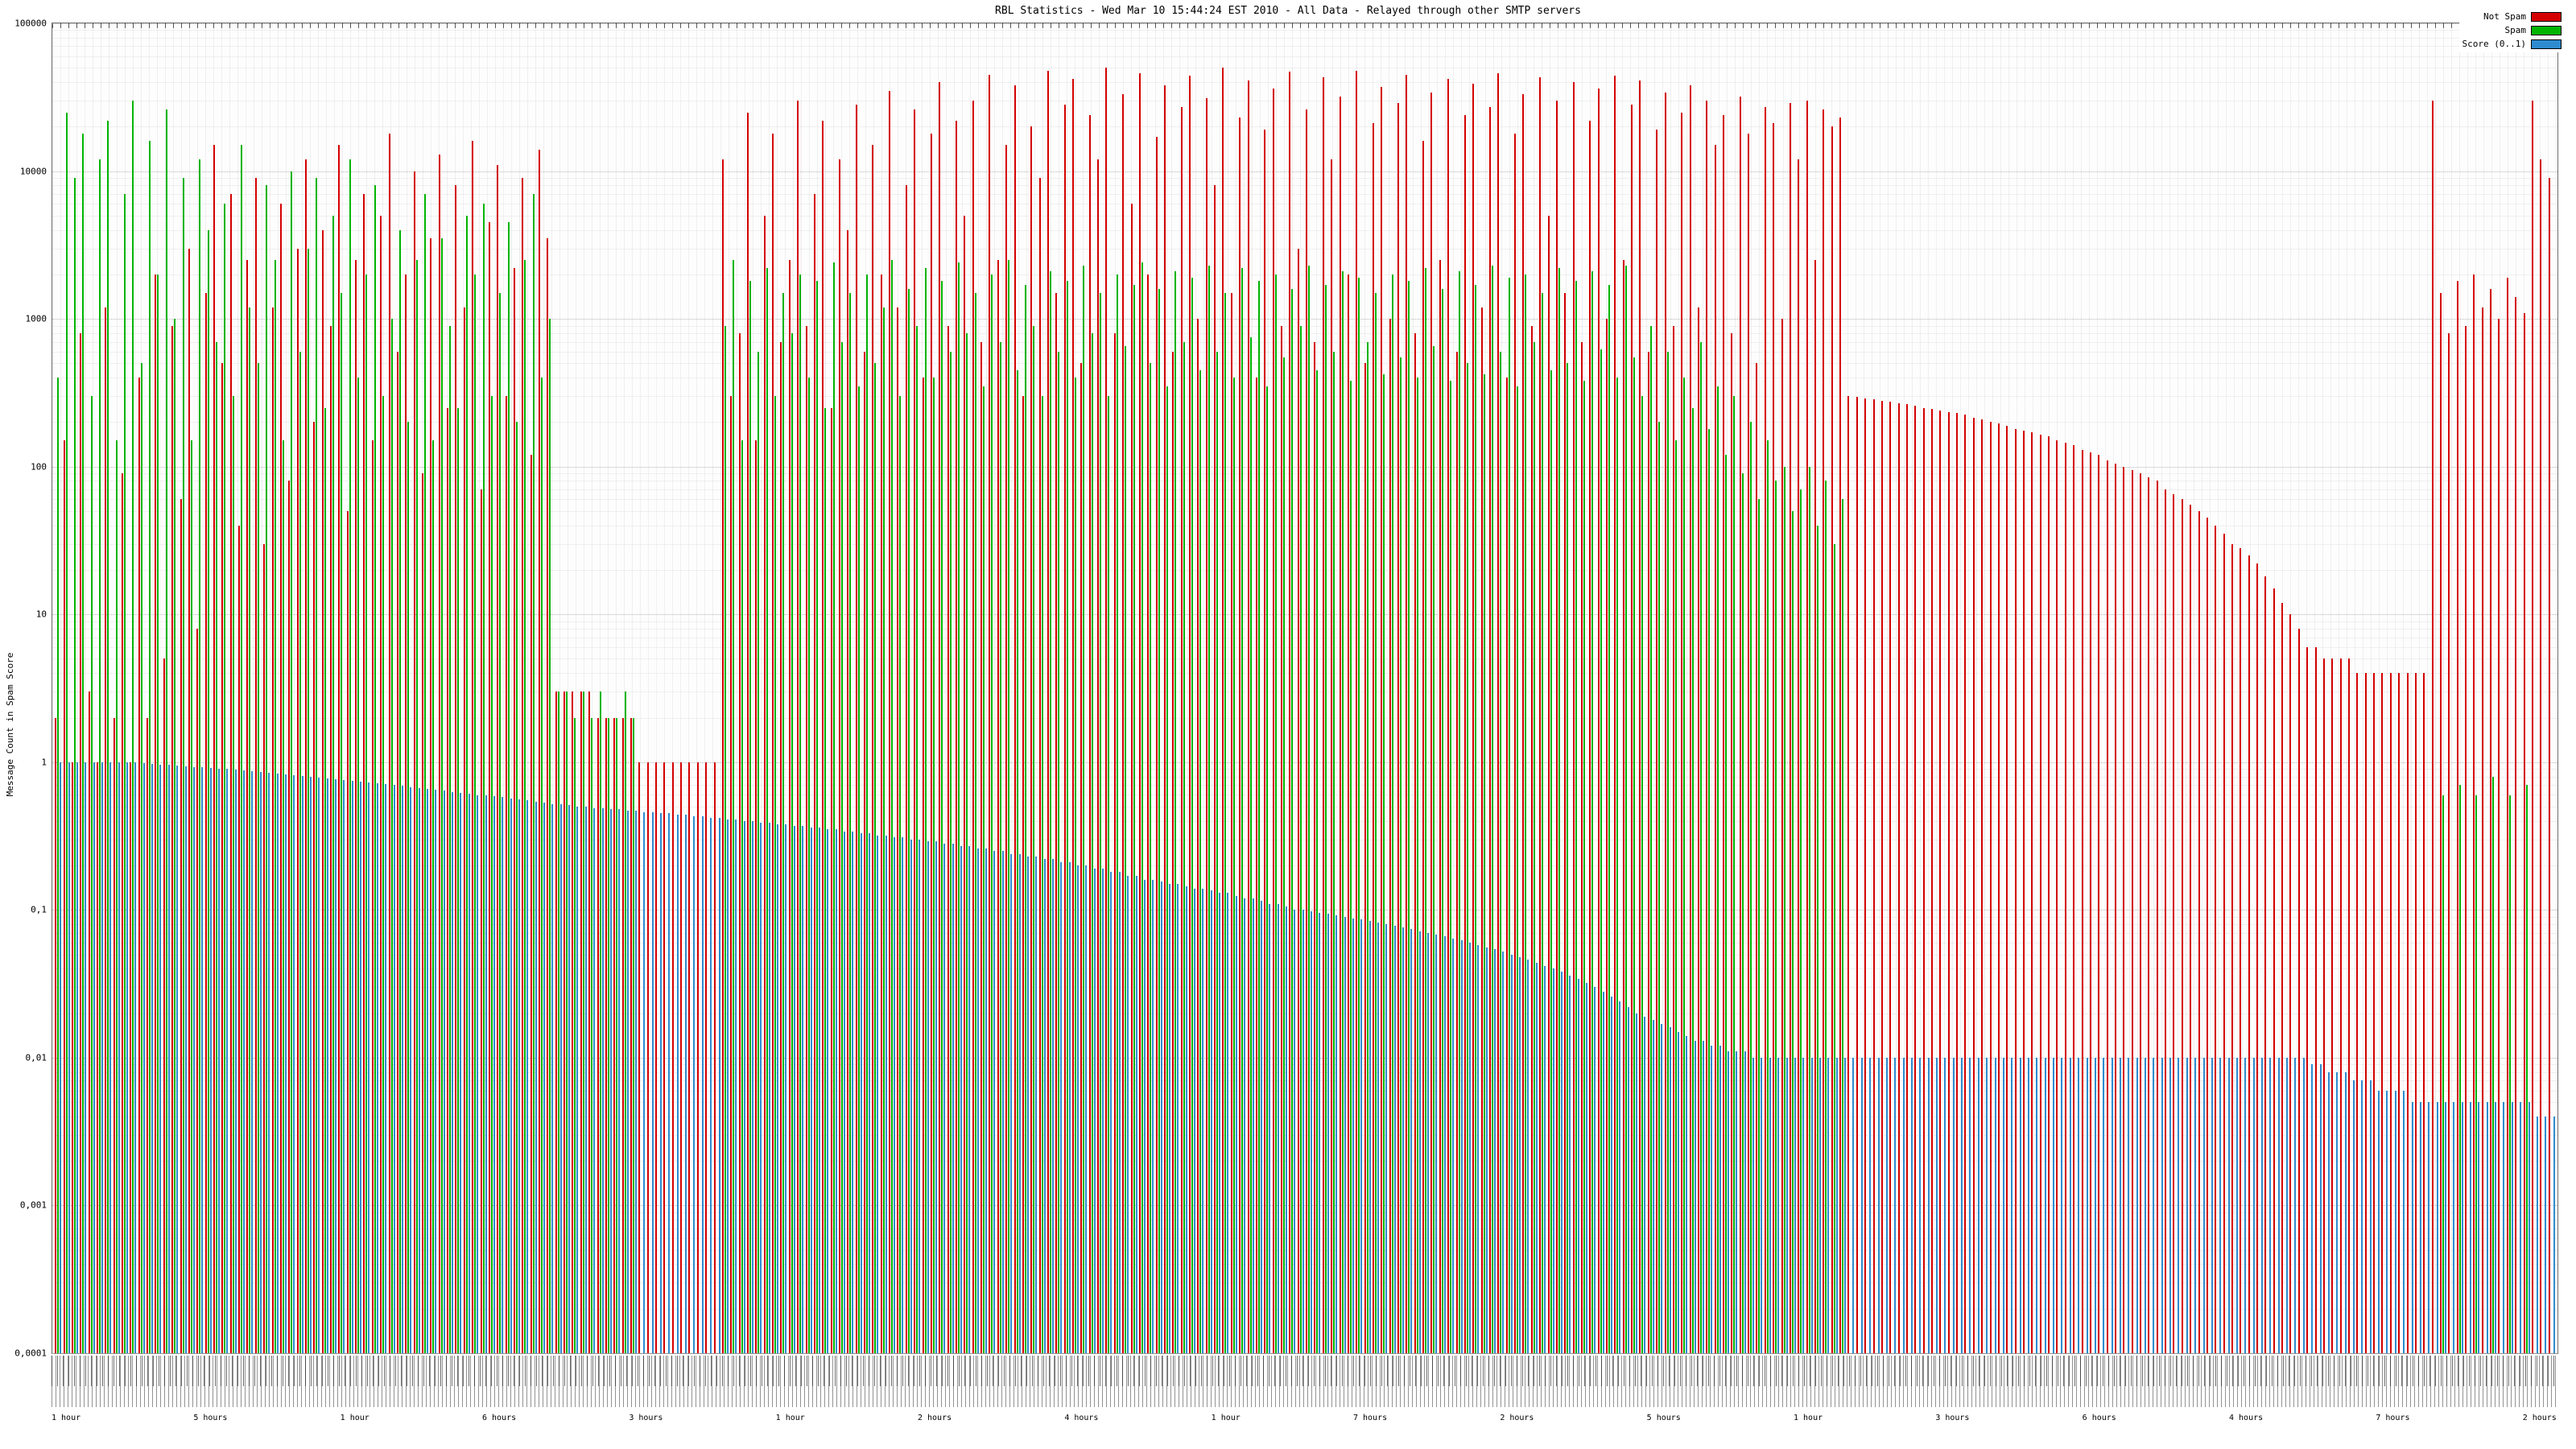  What do you see at coordinates (2512, 30) in the screenshot?
I see `legend-item-spam: Spam` at bounding box center [2512, 30].